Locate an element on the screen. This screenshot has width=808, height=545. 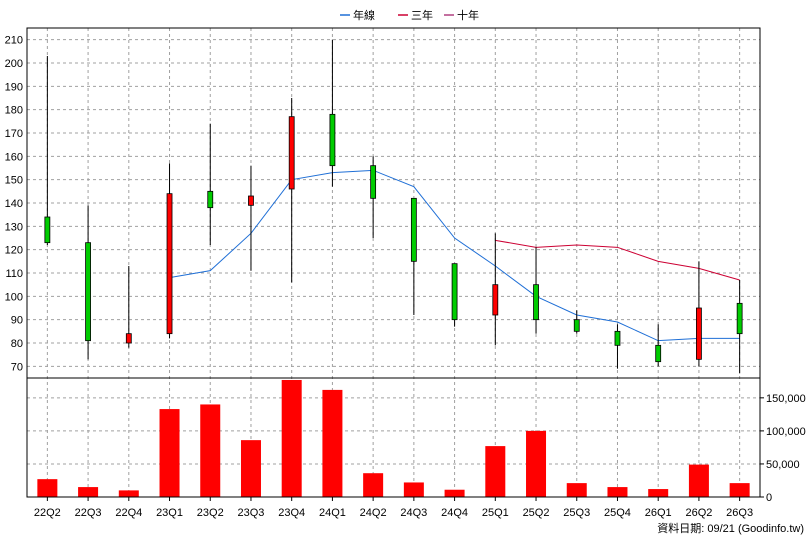
x-tick-label: 22Q2 is located at coordinates (47, 513).